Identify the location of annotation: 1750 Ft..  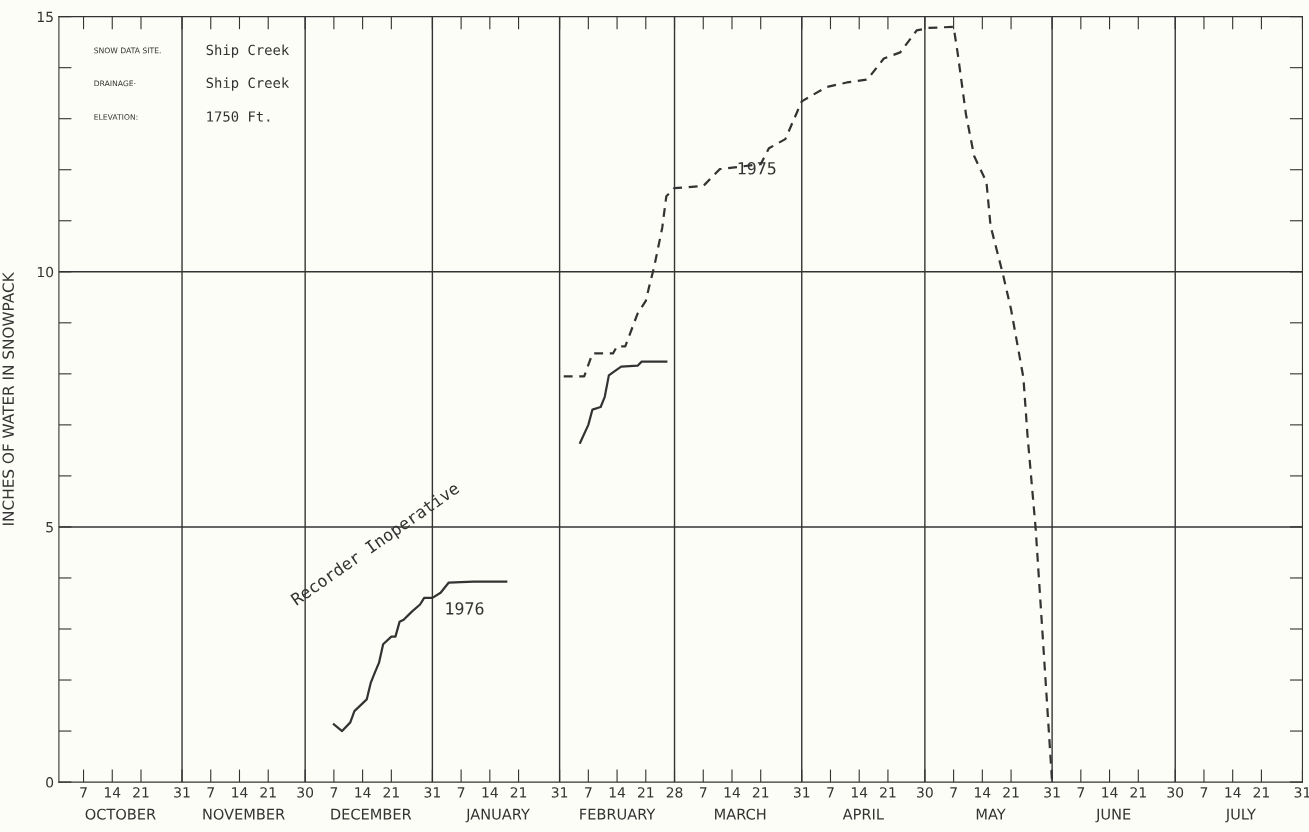
(238, 116).